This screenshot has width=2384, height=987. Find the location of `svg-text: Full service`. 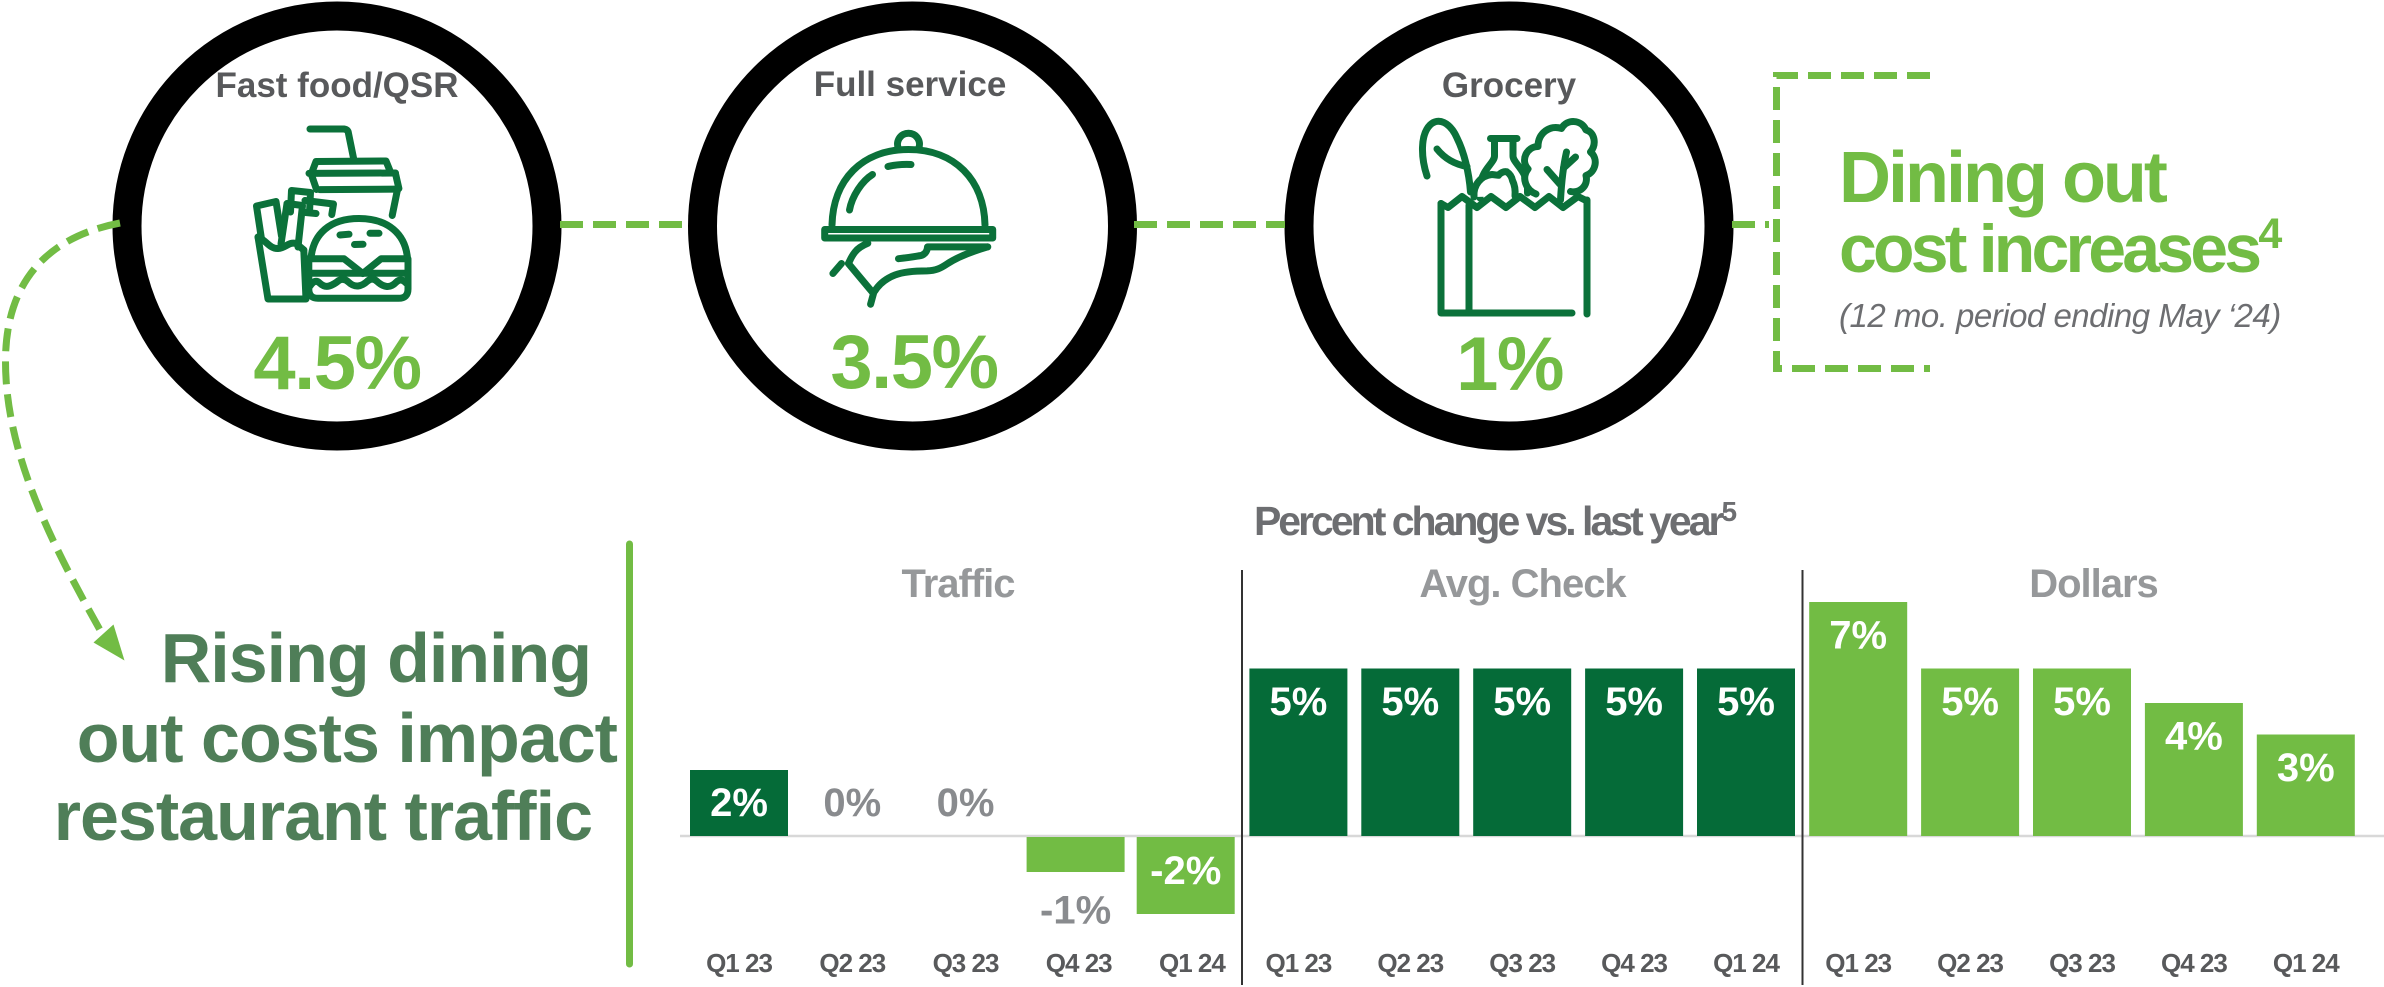

svg-text: Full service is located at coordinates (910, 84).